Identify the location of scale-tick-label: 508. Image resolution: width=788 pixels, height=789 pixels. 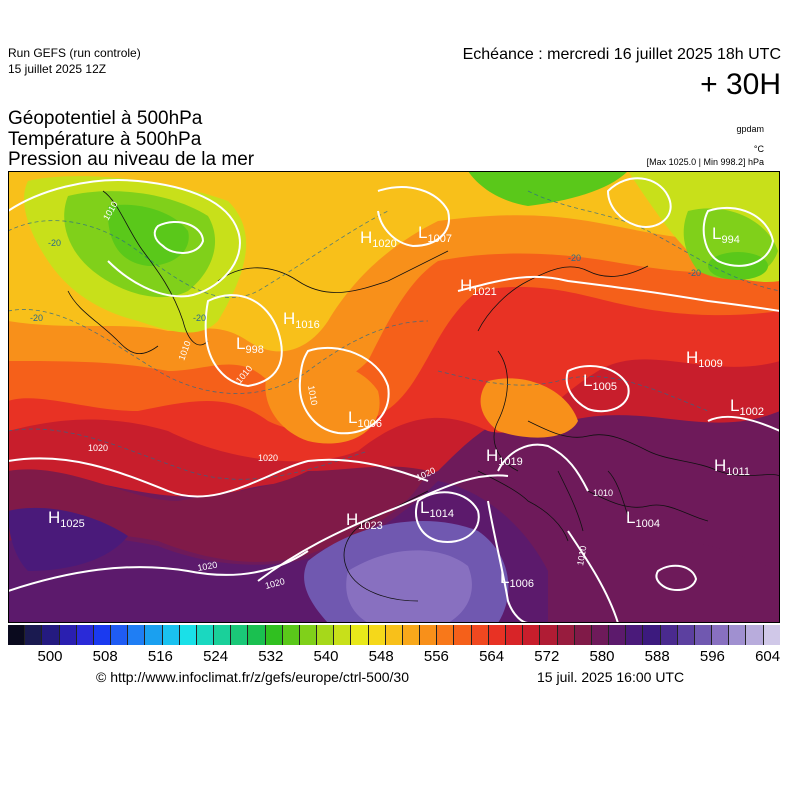
(105, 656).